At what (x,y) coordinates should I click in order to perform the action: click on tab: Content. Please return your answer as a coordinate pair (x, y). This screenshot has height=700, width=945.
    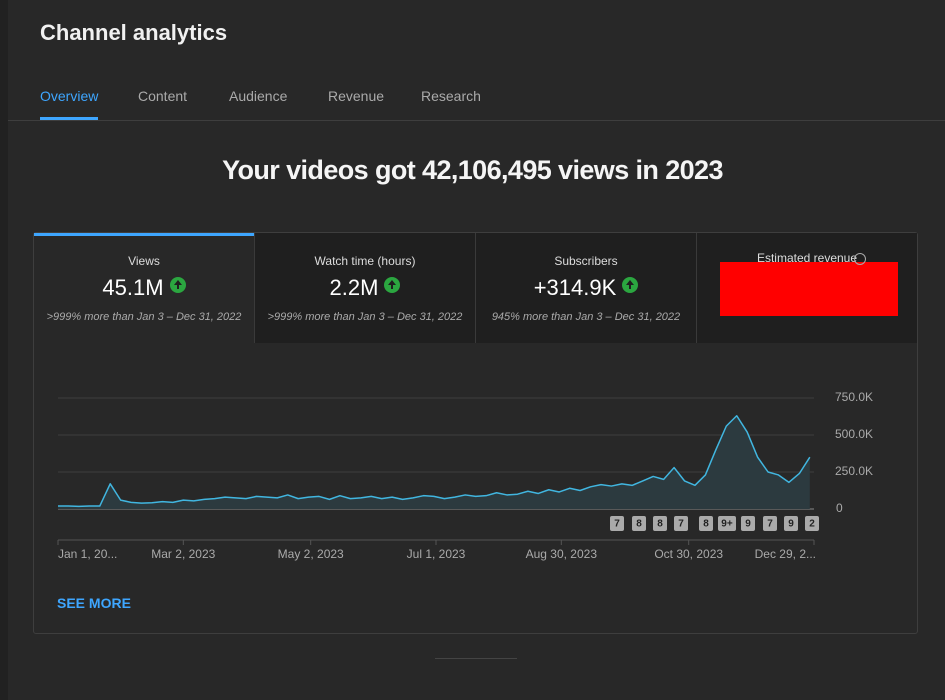
    Looking at the image, I should click on (163, 96).